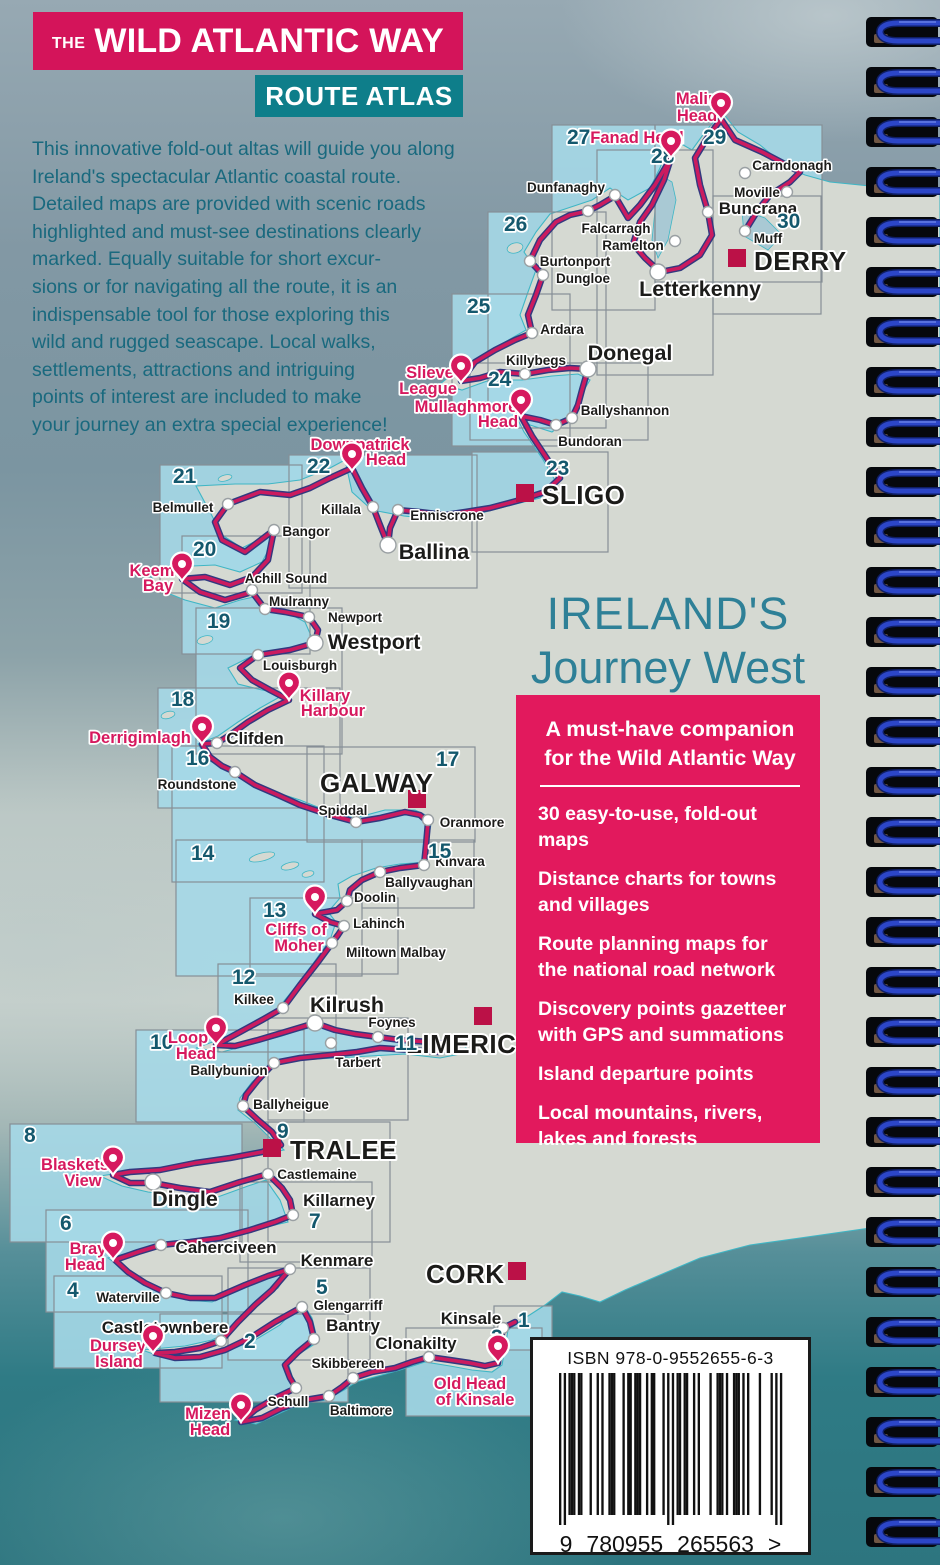 The width and height of the screenshot is (940, 1565). What do you see at coordinates (289, 686) in the screenshot?
I see `killary-harbour-pin` at bounding box center [289, 686].